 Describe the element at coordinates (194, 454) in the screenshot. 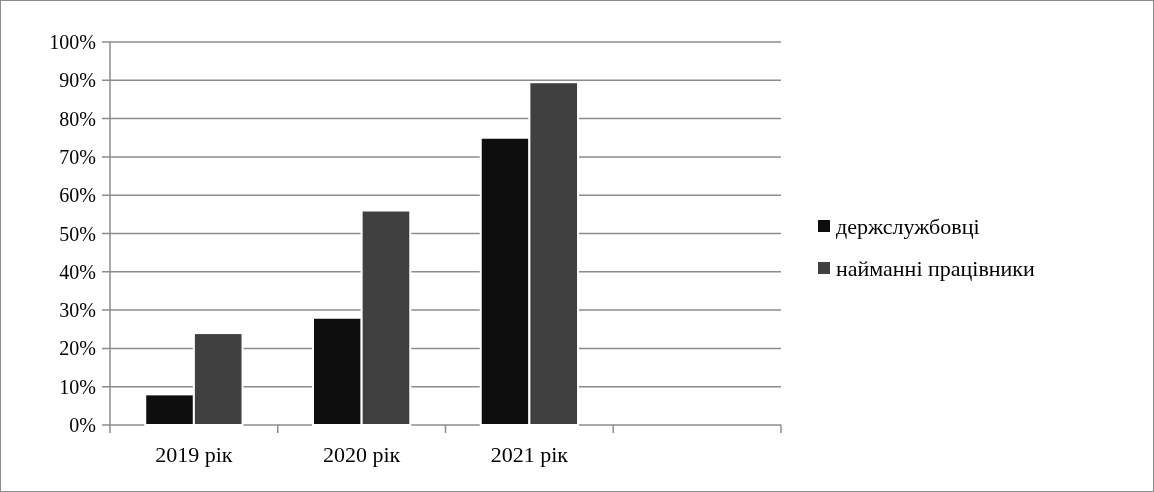

I see `x-tick-label: 2019 рік` at that location.